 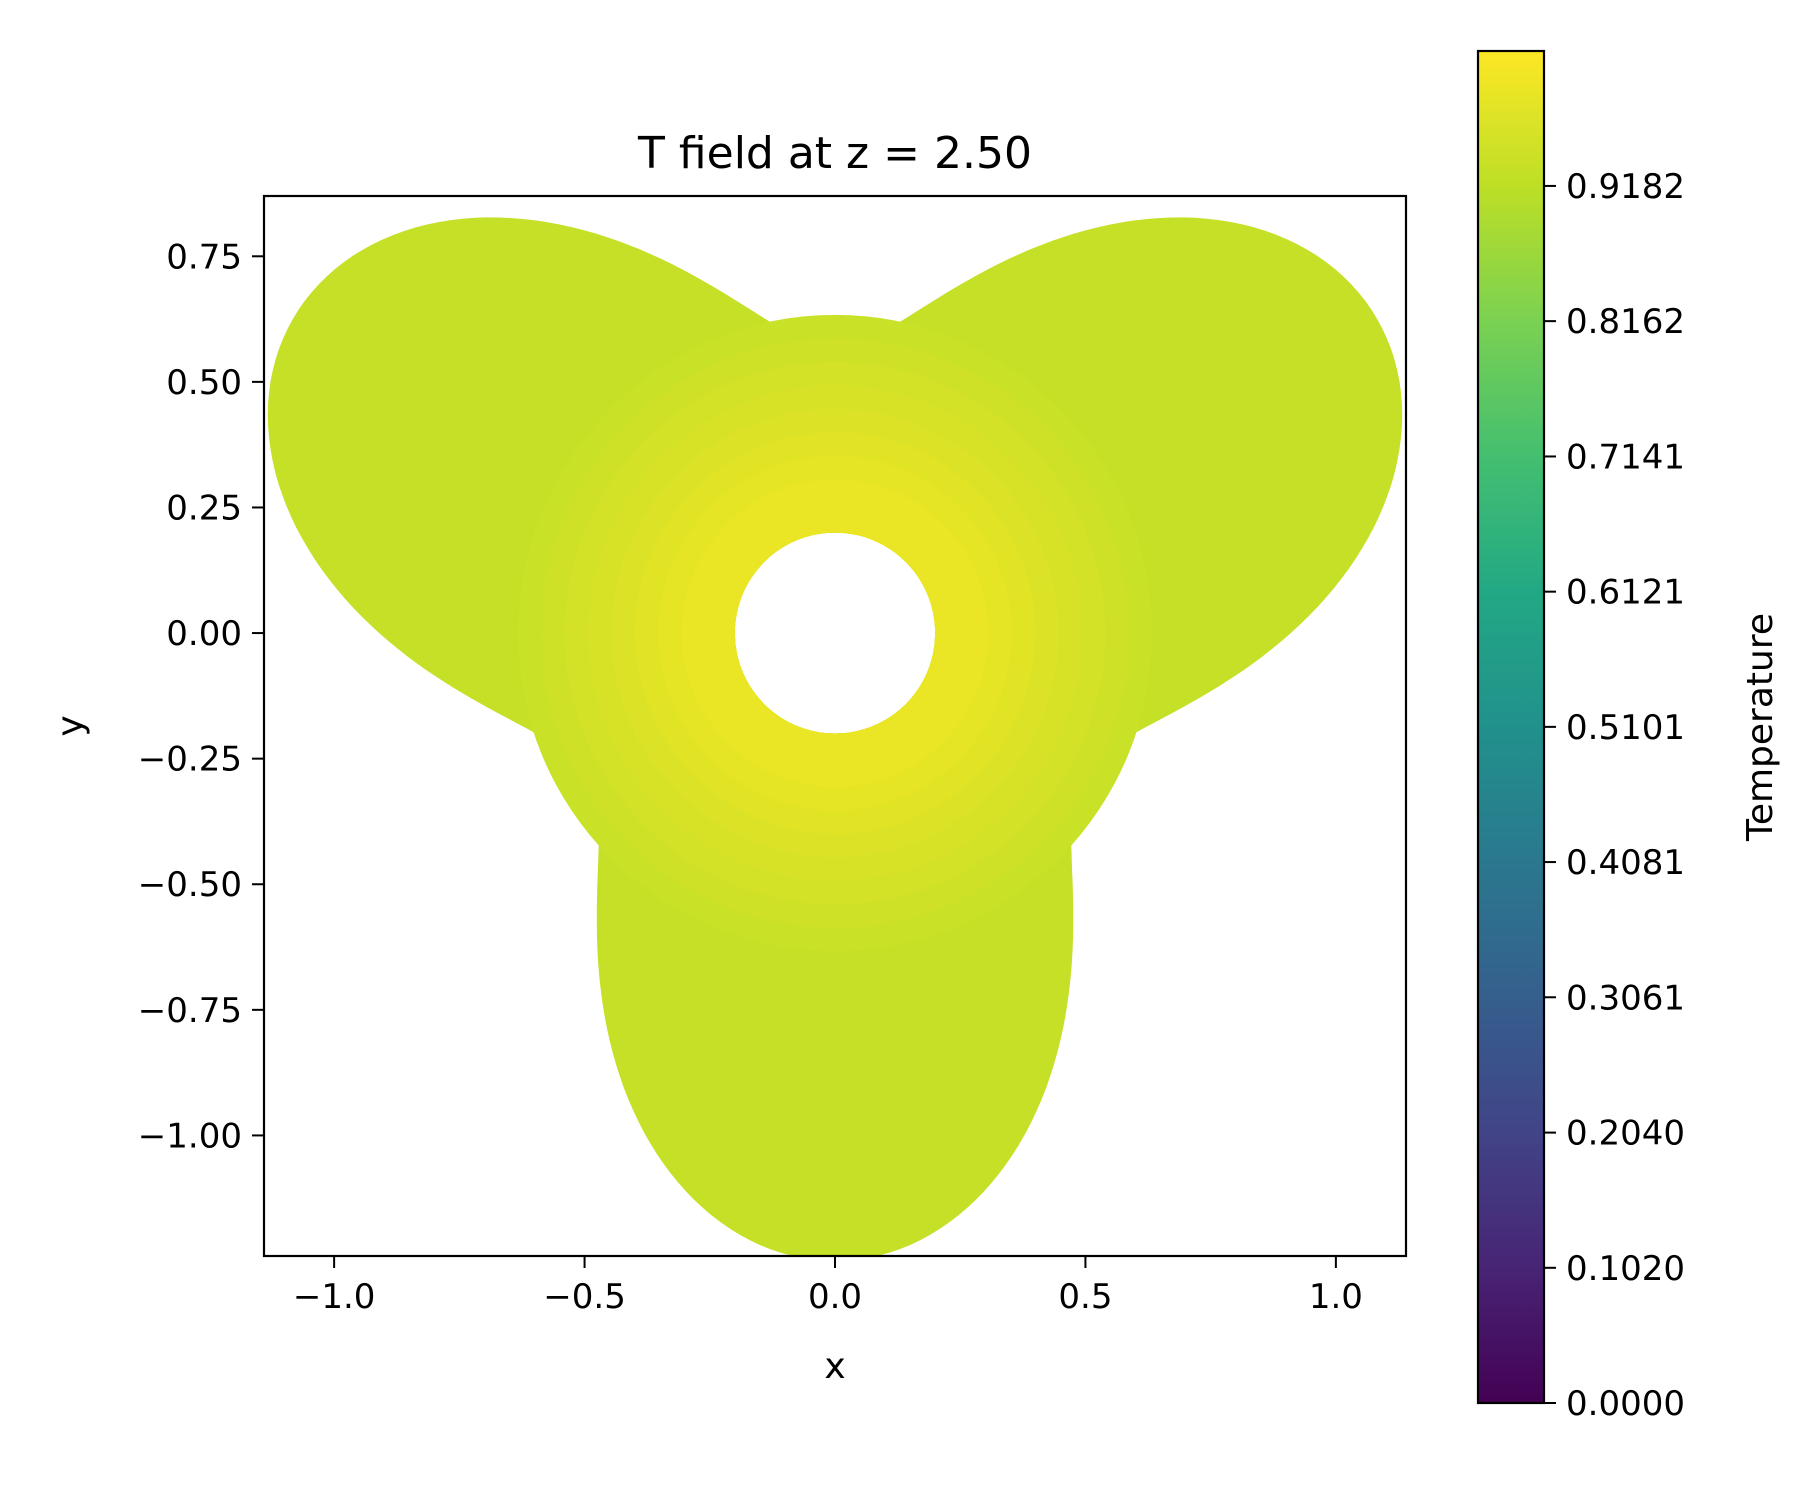 I want to click on y-tick-label: 0.50, so click(x=204, y=383).